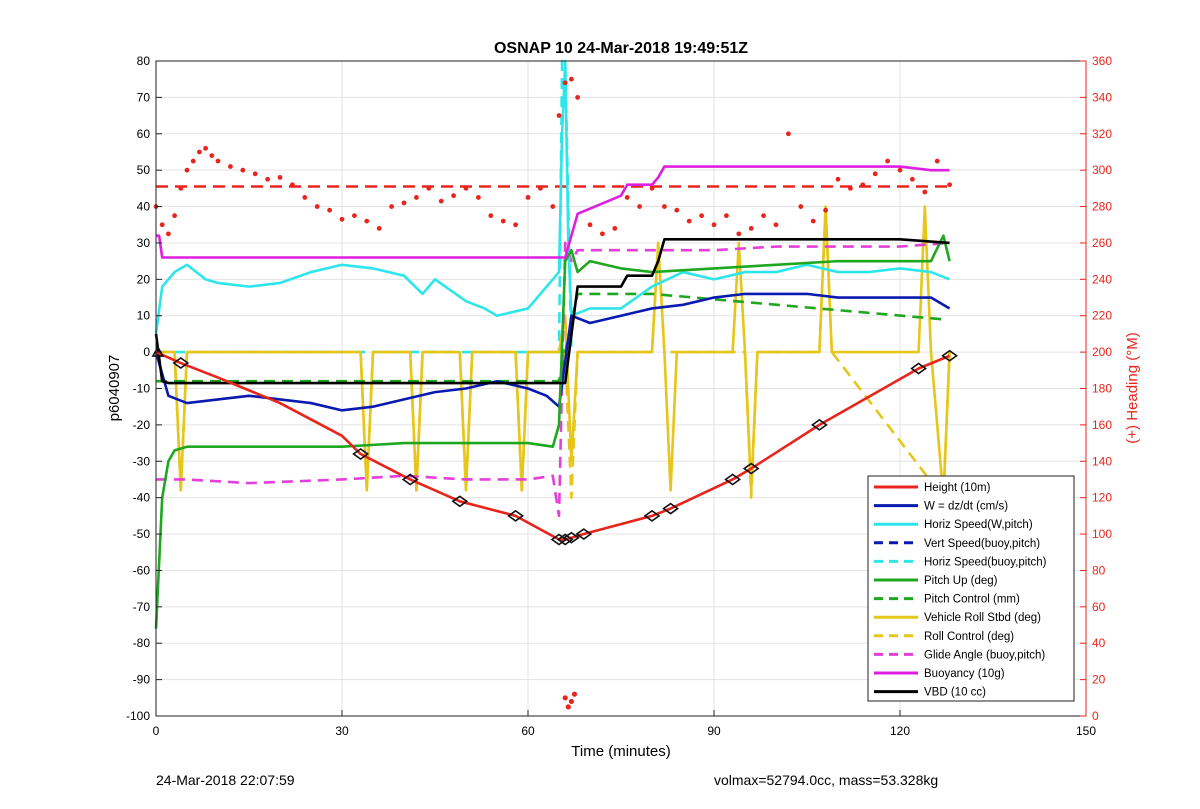  I want to click on y-tick-label: 30, so click(144, 243).